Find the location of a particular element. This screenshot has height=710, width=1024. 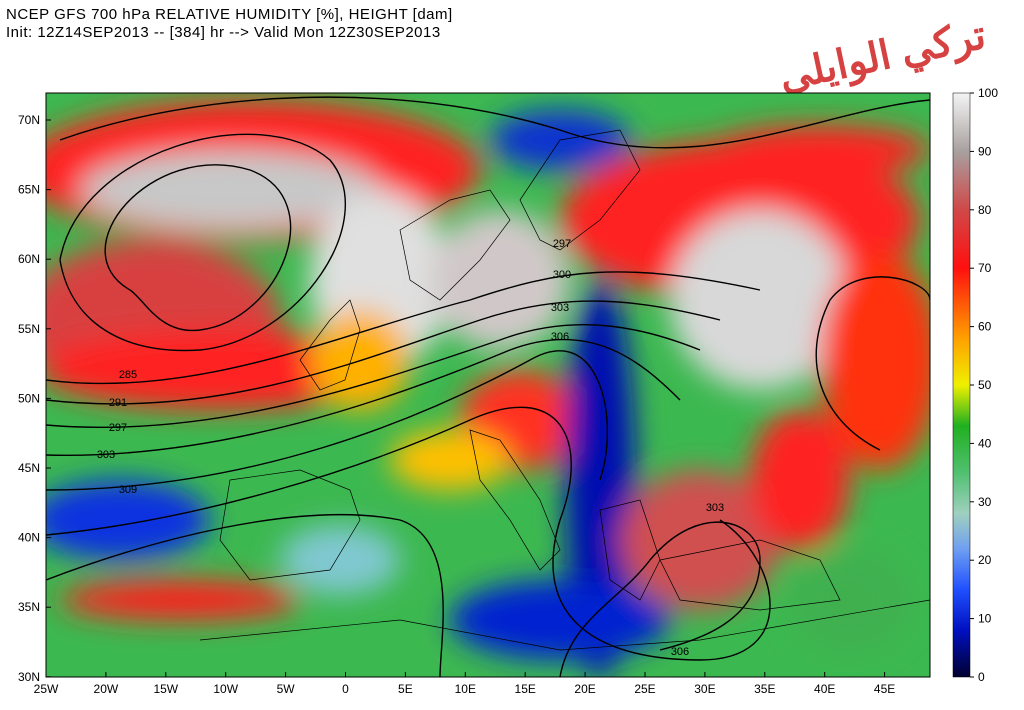

lat-label: 40N is located at coordinates (29, 538).